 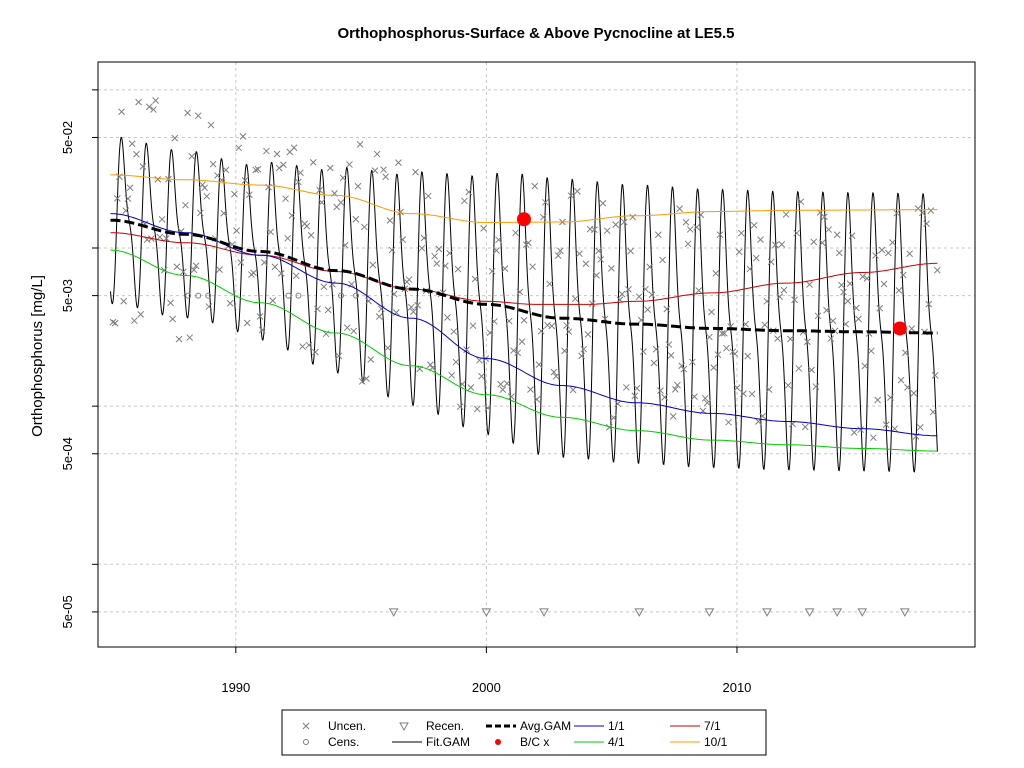 What do you see at coordinates (716, 742) in the screenshot?
I see `legend-label: 10/1` at bounding box center [716, 742].